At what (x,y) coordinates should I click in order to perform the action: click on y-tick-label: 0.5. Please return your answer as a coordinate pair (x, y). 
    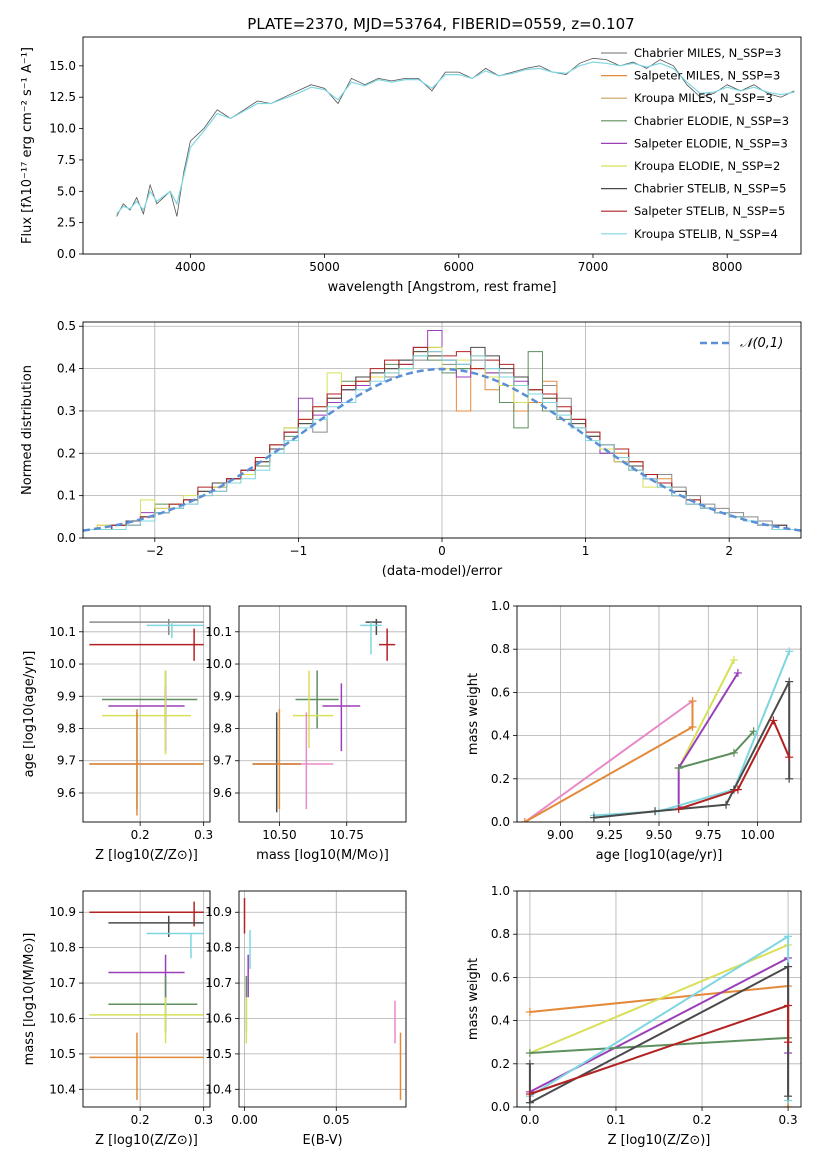
    Looking at the image, I should click on (66, 326).